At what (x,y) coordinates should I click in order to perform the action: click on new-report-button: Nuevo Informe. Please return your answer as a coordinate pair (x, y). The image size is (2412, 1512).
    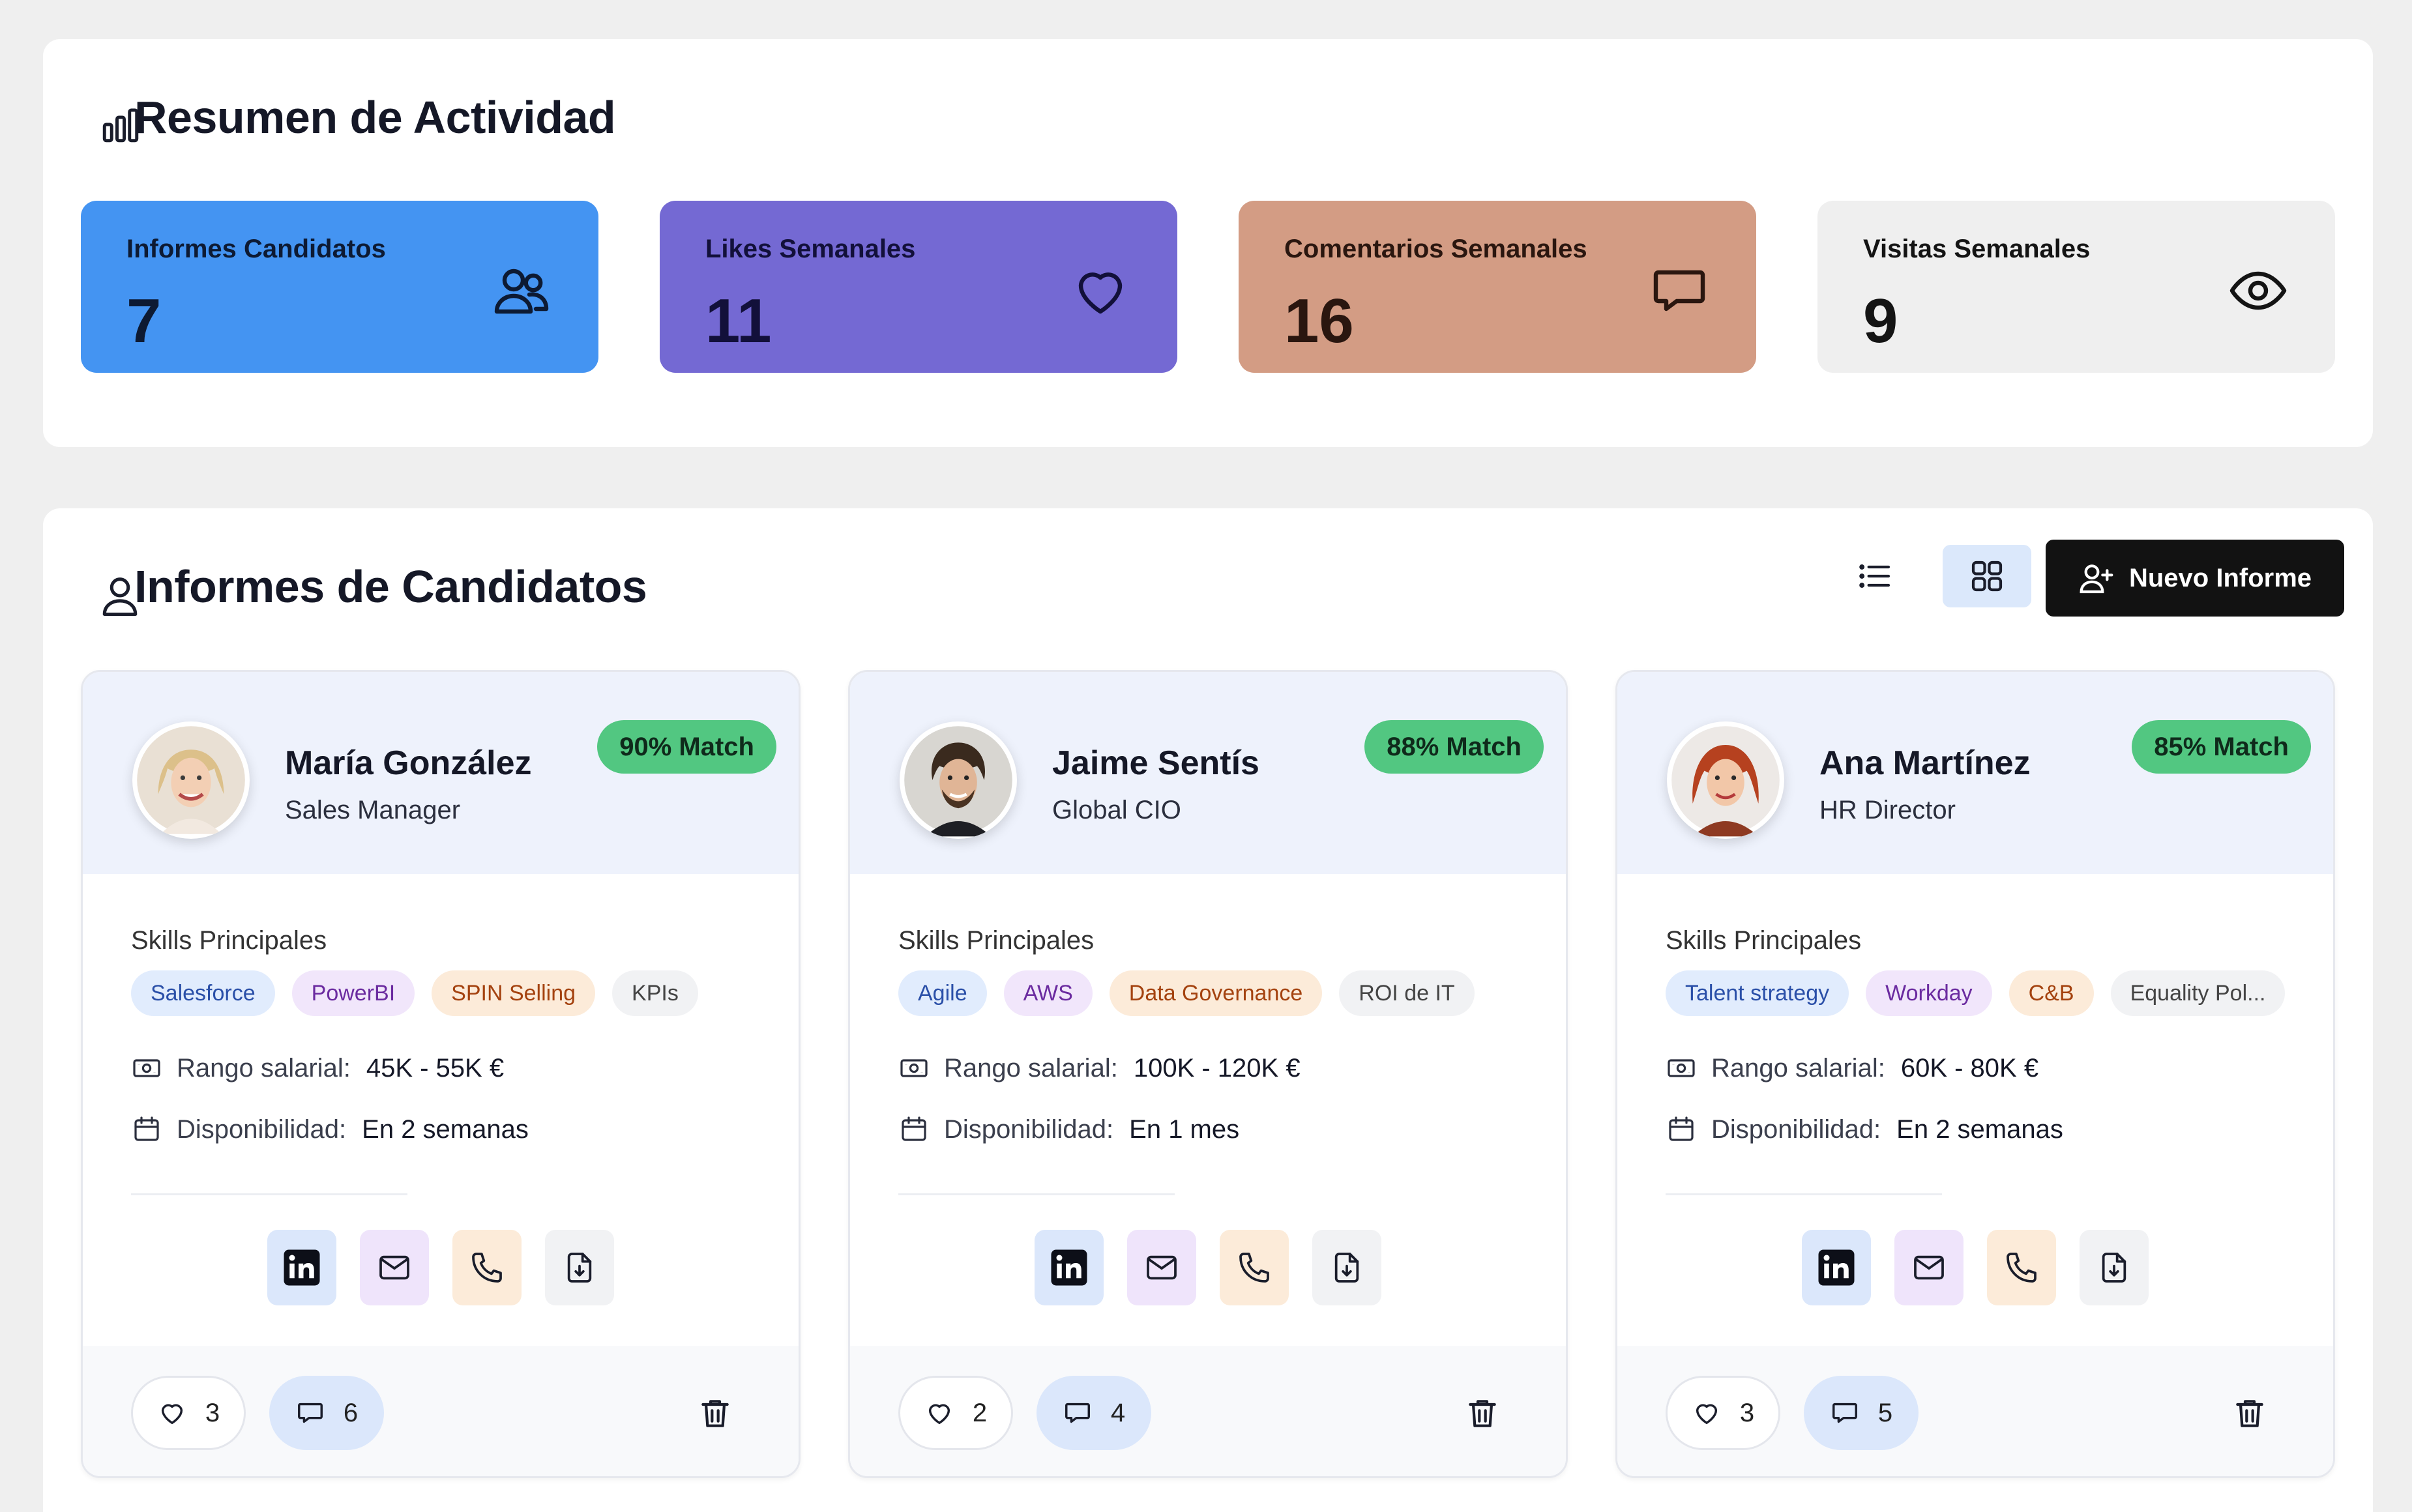
    Looking at the image, I should click on (2195, 578).